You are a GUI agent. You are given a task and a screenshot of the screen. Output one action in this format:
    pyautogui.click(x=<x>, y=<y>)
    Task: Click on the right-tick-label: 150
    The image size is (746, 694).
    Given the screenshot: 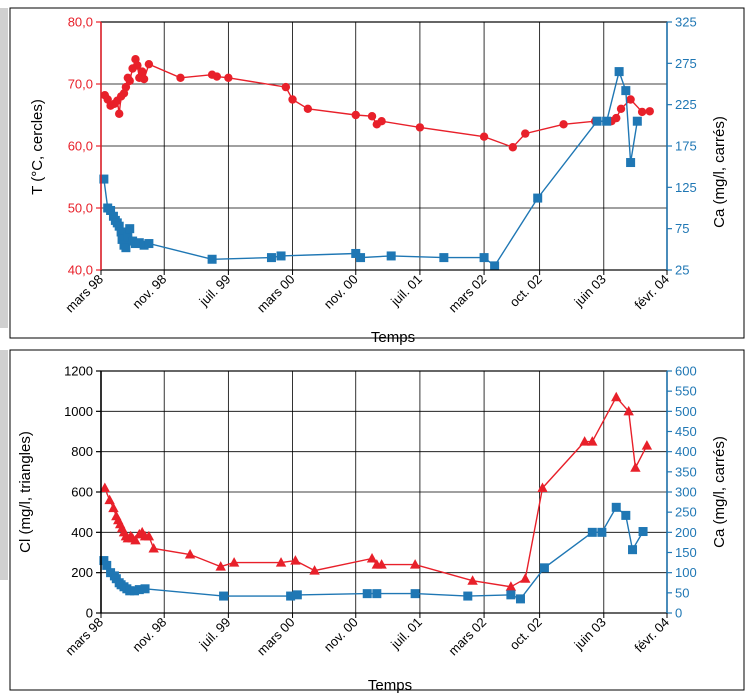 What is the action you would take?
    pyautogui.click(x=686, y=552)
    